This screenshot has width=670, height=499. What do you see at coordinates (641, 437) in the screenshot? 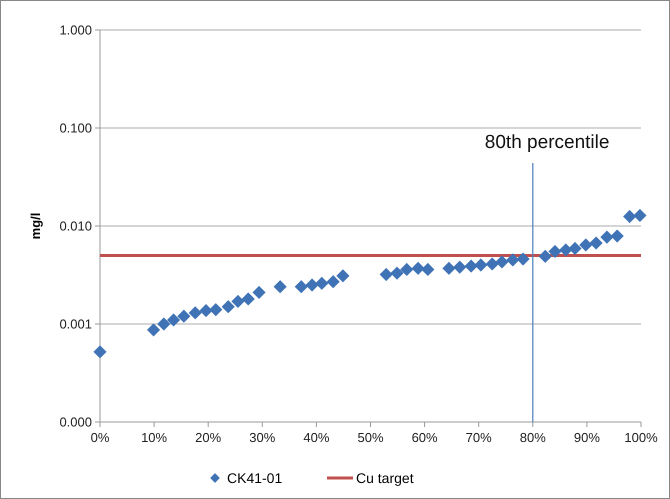
I see `x-tick-label: 100%` at bounding box center [641, 437].